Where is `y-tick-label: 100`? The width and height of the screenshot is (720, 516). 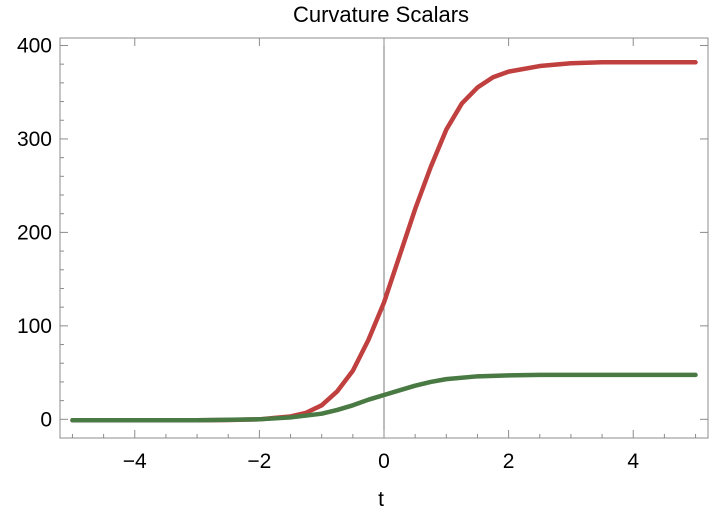 y-tick-label: 100 is located at coordinates (34, 326).